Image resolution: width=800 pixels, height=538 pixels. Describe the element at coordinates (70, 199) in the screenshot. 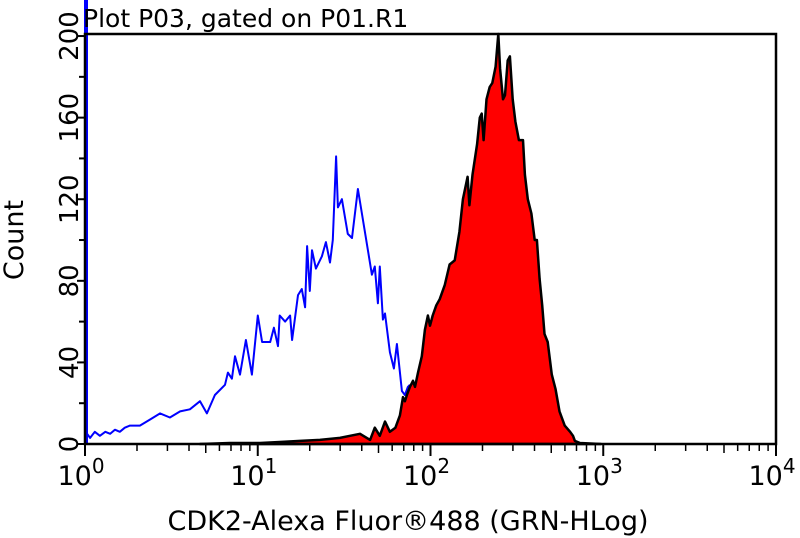

I see `y-tick-label: 120` at that location.